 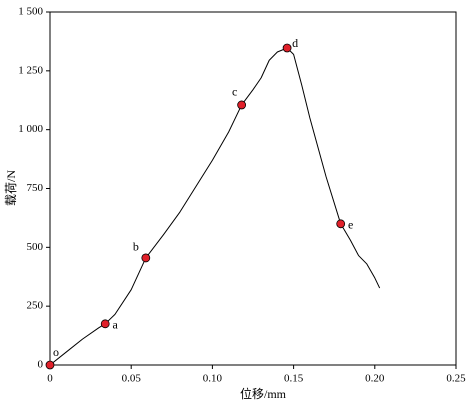 I want to click on y-tick-label: 250, so click(x=35, y=306).